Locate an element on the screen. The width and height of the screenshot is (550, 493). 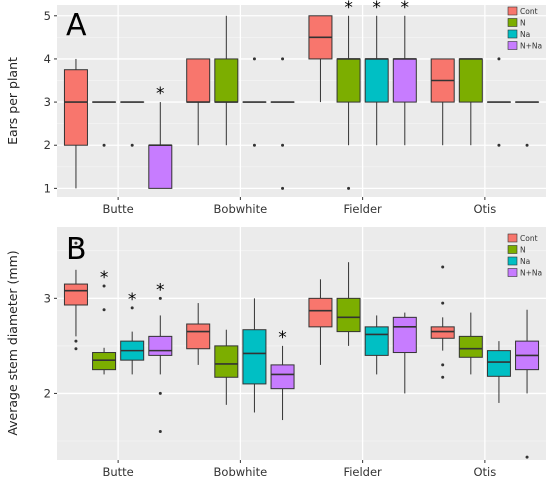
panel-b-legend-label: Cont is located at coordinates (529, 238).